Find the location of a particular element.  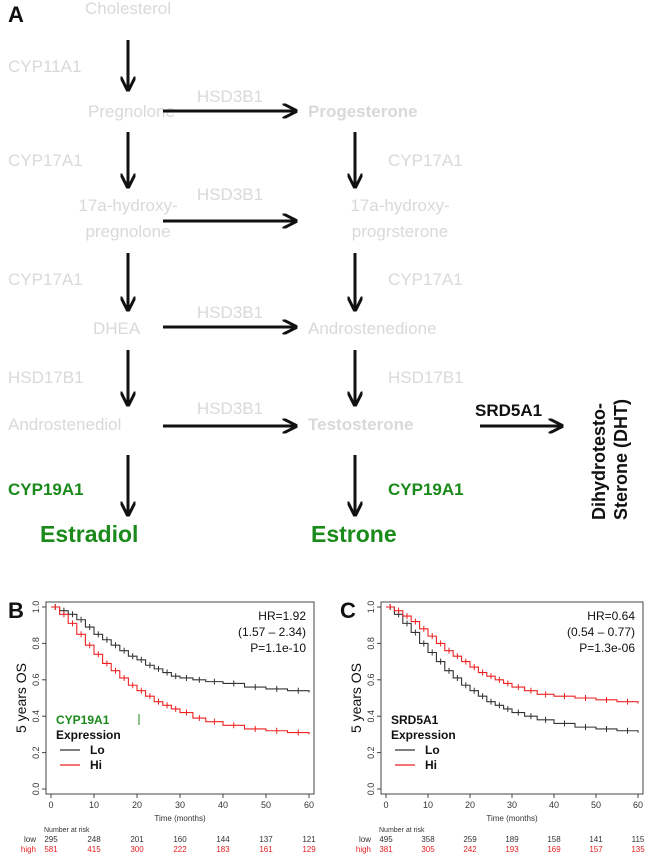

chart-b-confidence-interval: (1.57 – 2.34) is located at coordinates (272, 632).